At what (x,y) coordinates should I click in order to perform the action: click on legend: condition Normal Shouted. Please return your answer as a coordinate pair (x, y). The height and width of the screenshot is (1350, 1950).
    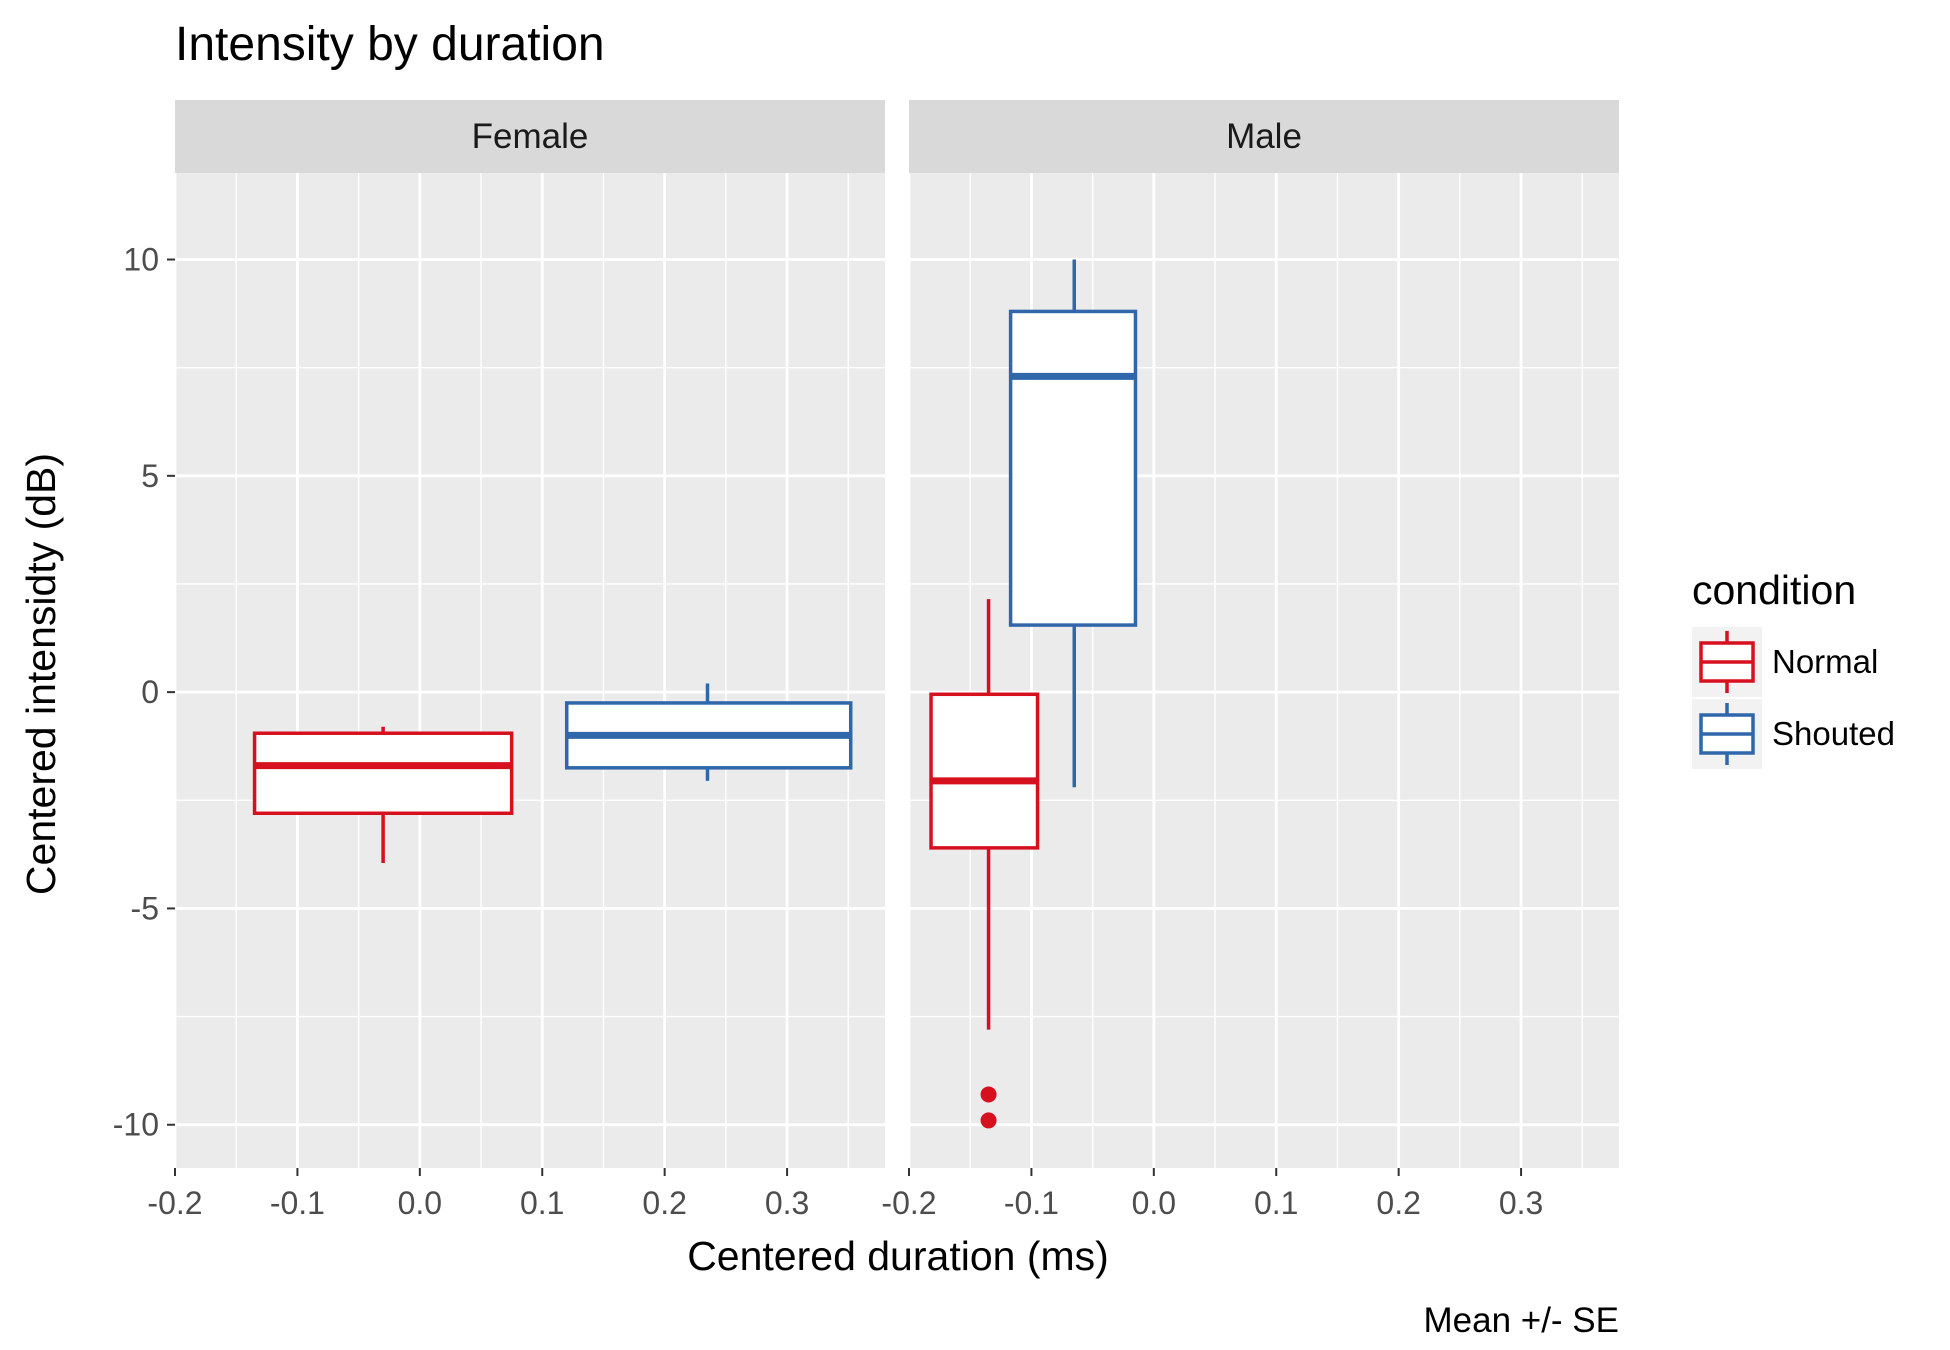
    Looking at the image, I should click on (1793, 668).